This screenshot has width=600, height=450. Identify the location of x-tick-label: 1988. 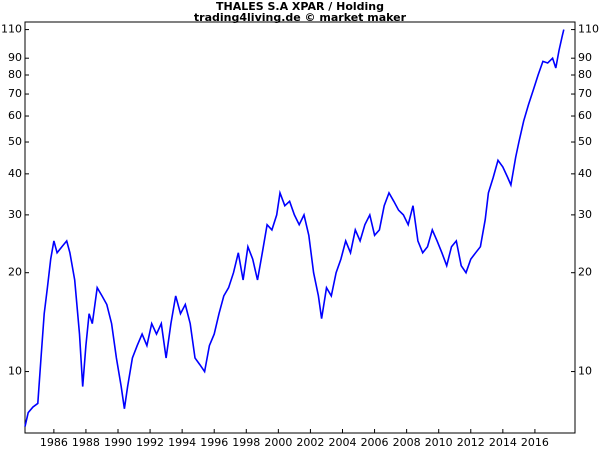
(86, 442).